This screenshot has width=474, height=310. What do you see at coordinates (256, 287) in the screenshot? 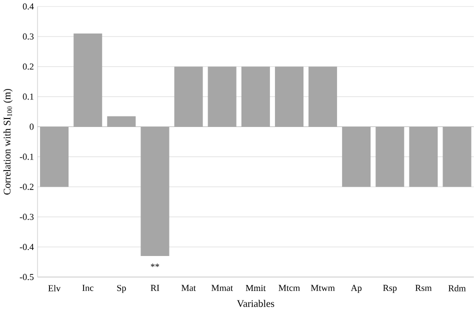
I see `x-tick-label: Mmit` at bounding box center [256, 287].